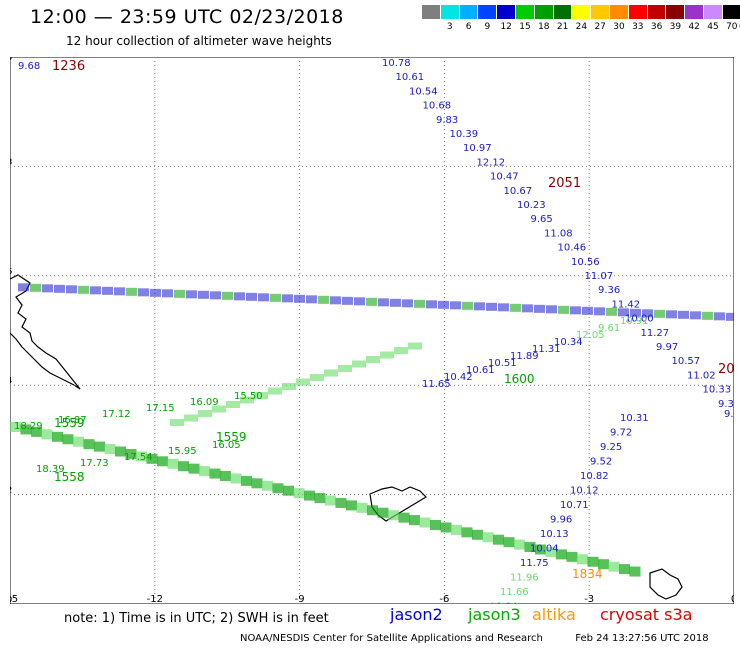 This screenshot has height=650, width=740. I want to click on wave-height-value: 10.56, so click(585, 262).